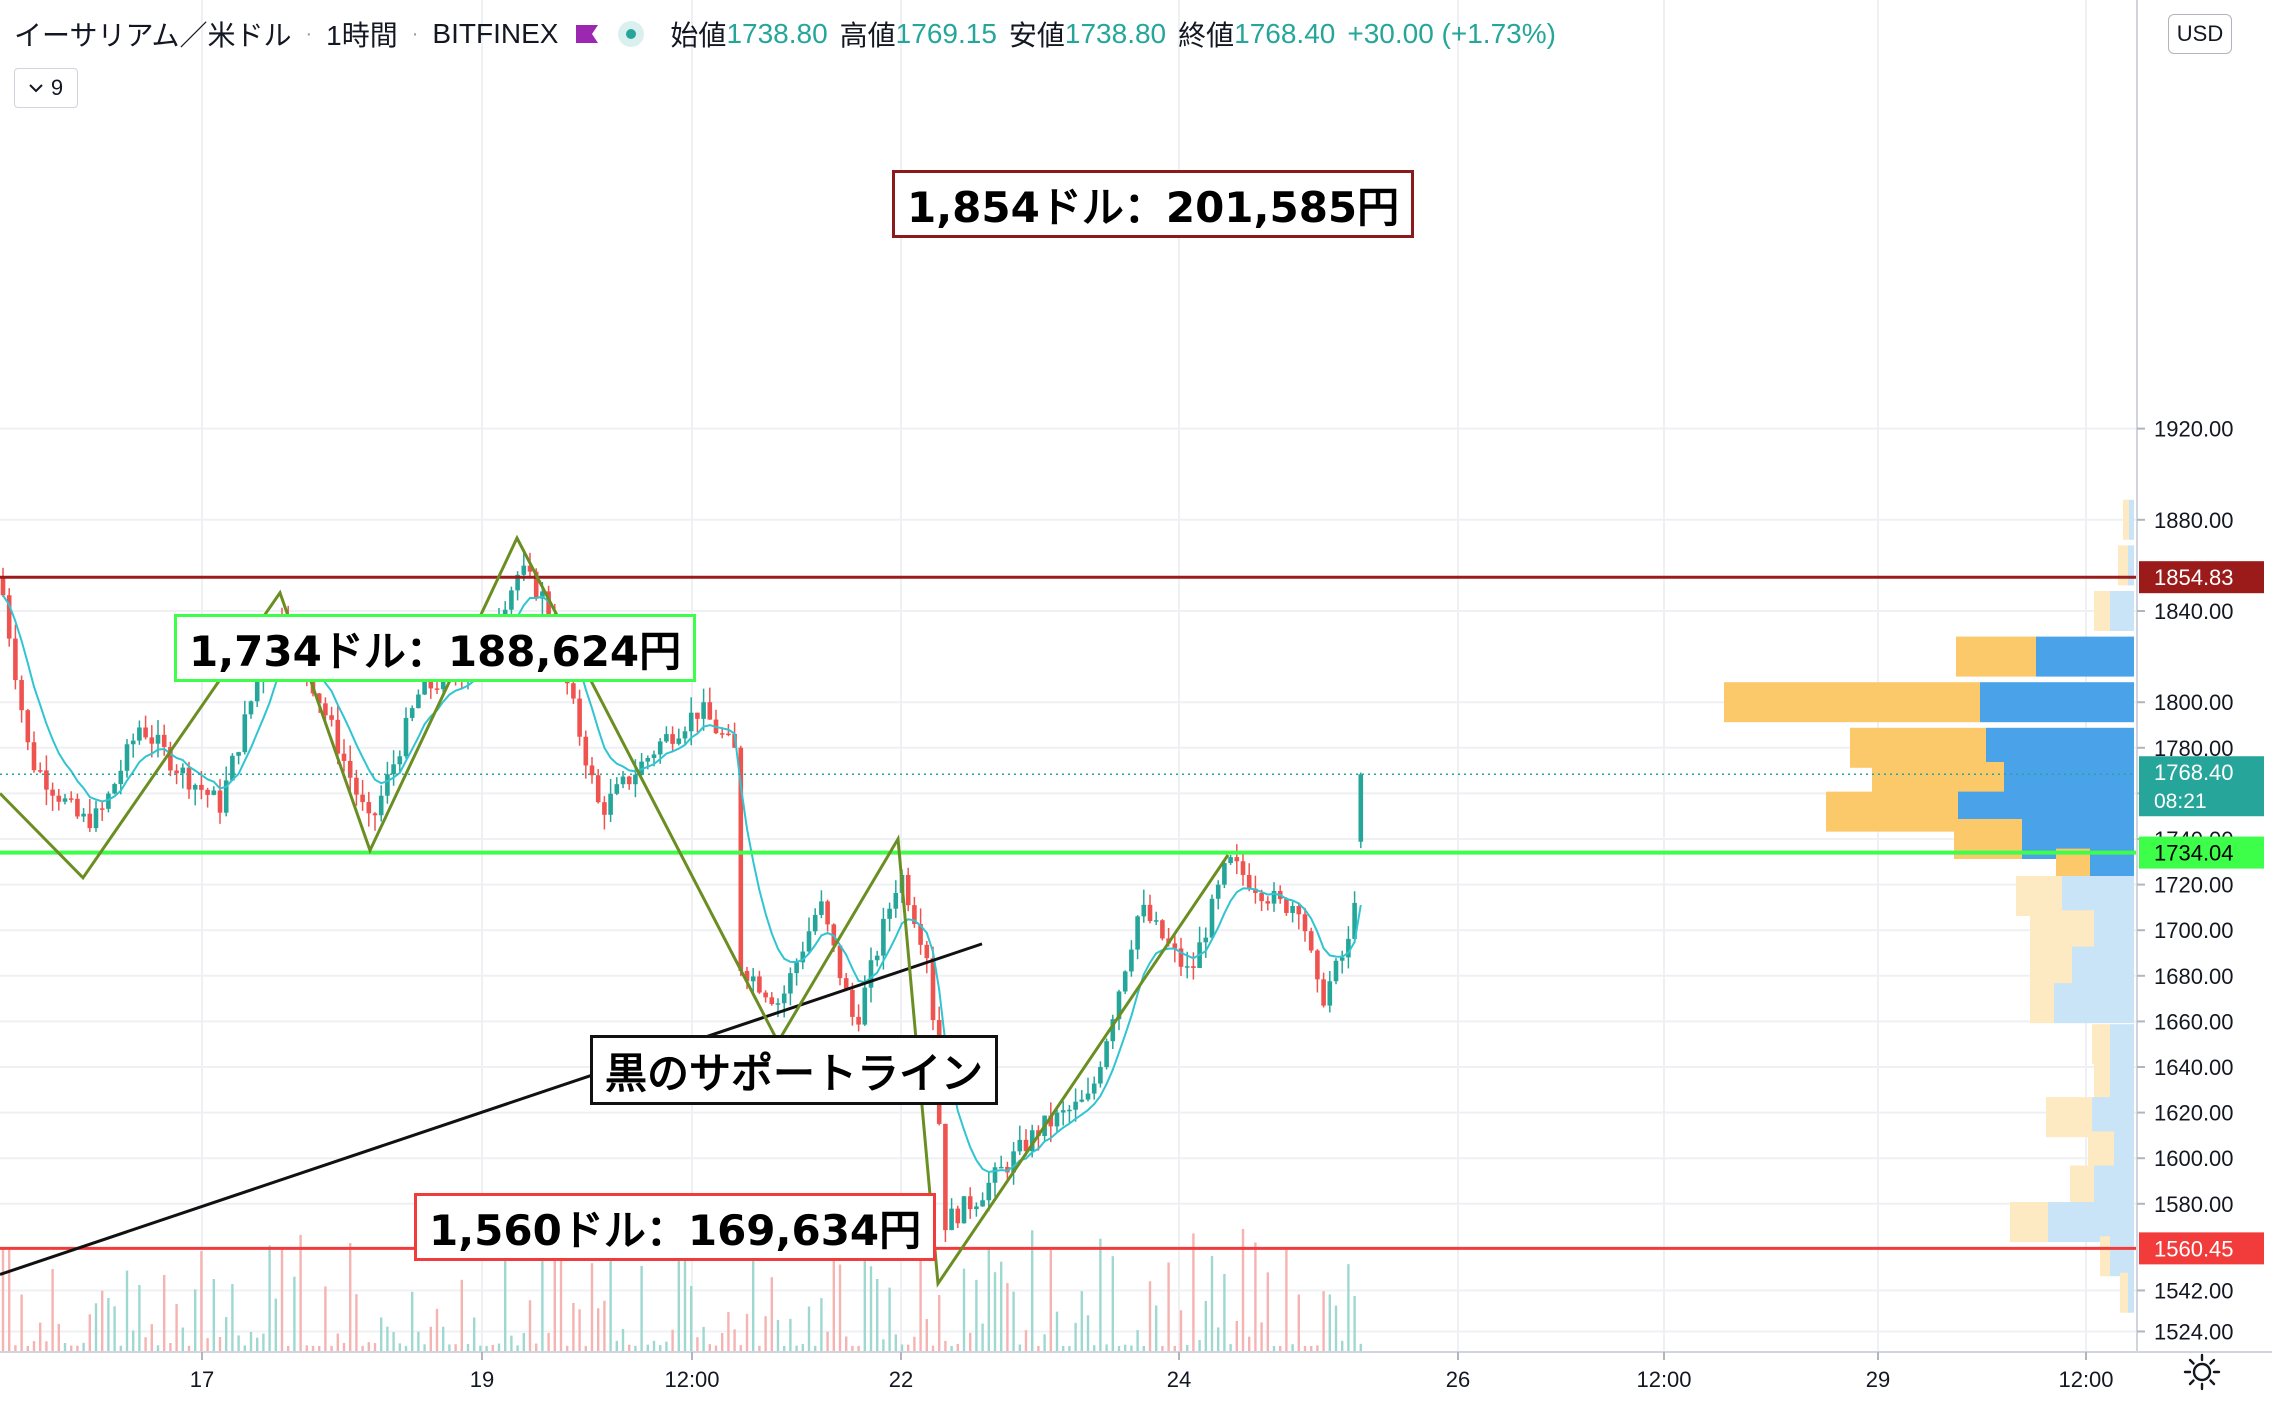 Image resolution: width=2272 pixels, height=1412 pixels. What do you see at coordinates (491, 1109) in the screenshot?
I see `support-trendline` at bounding box center [491, 1109].